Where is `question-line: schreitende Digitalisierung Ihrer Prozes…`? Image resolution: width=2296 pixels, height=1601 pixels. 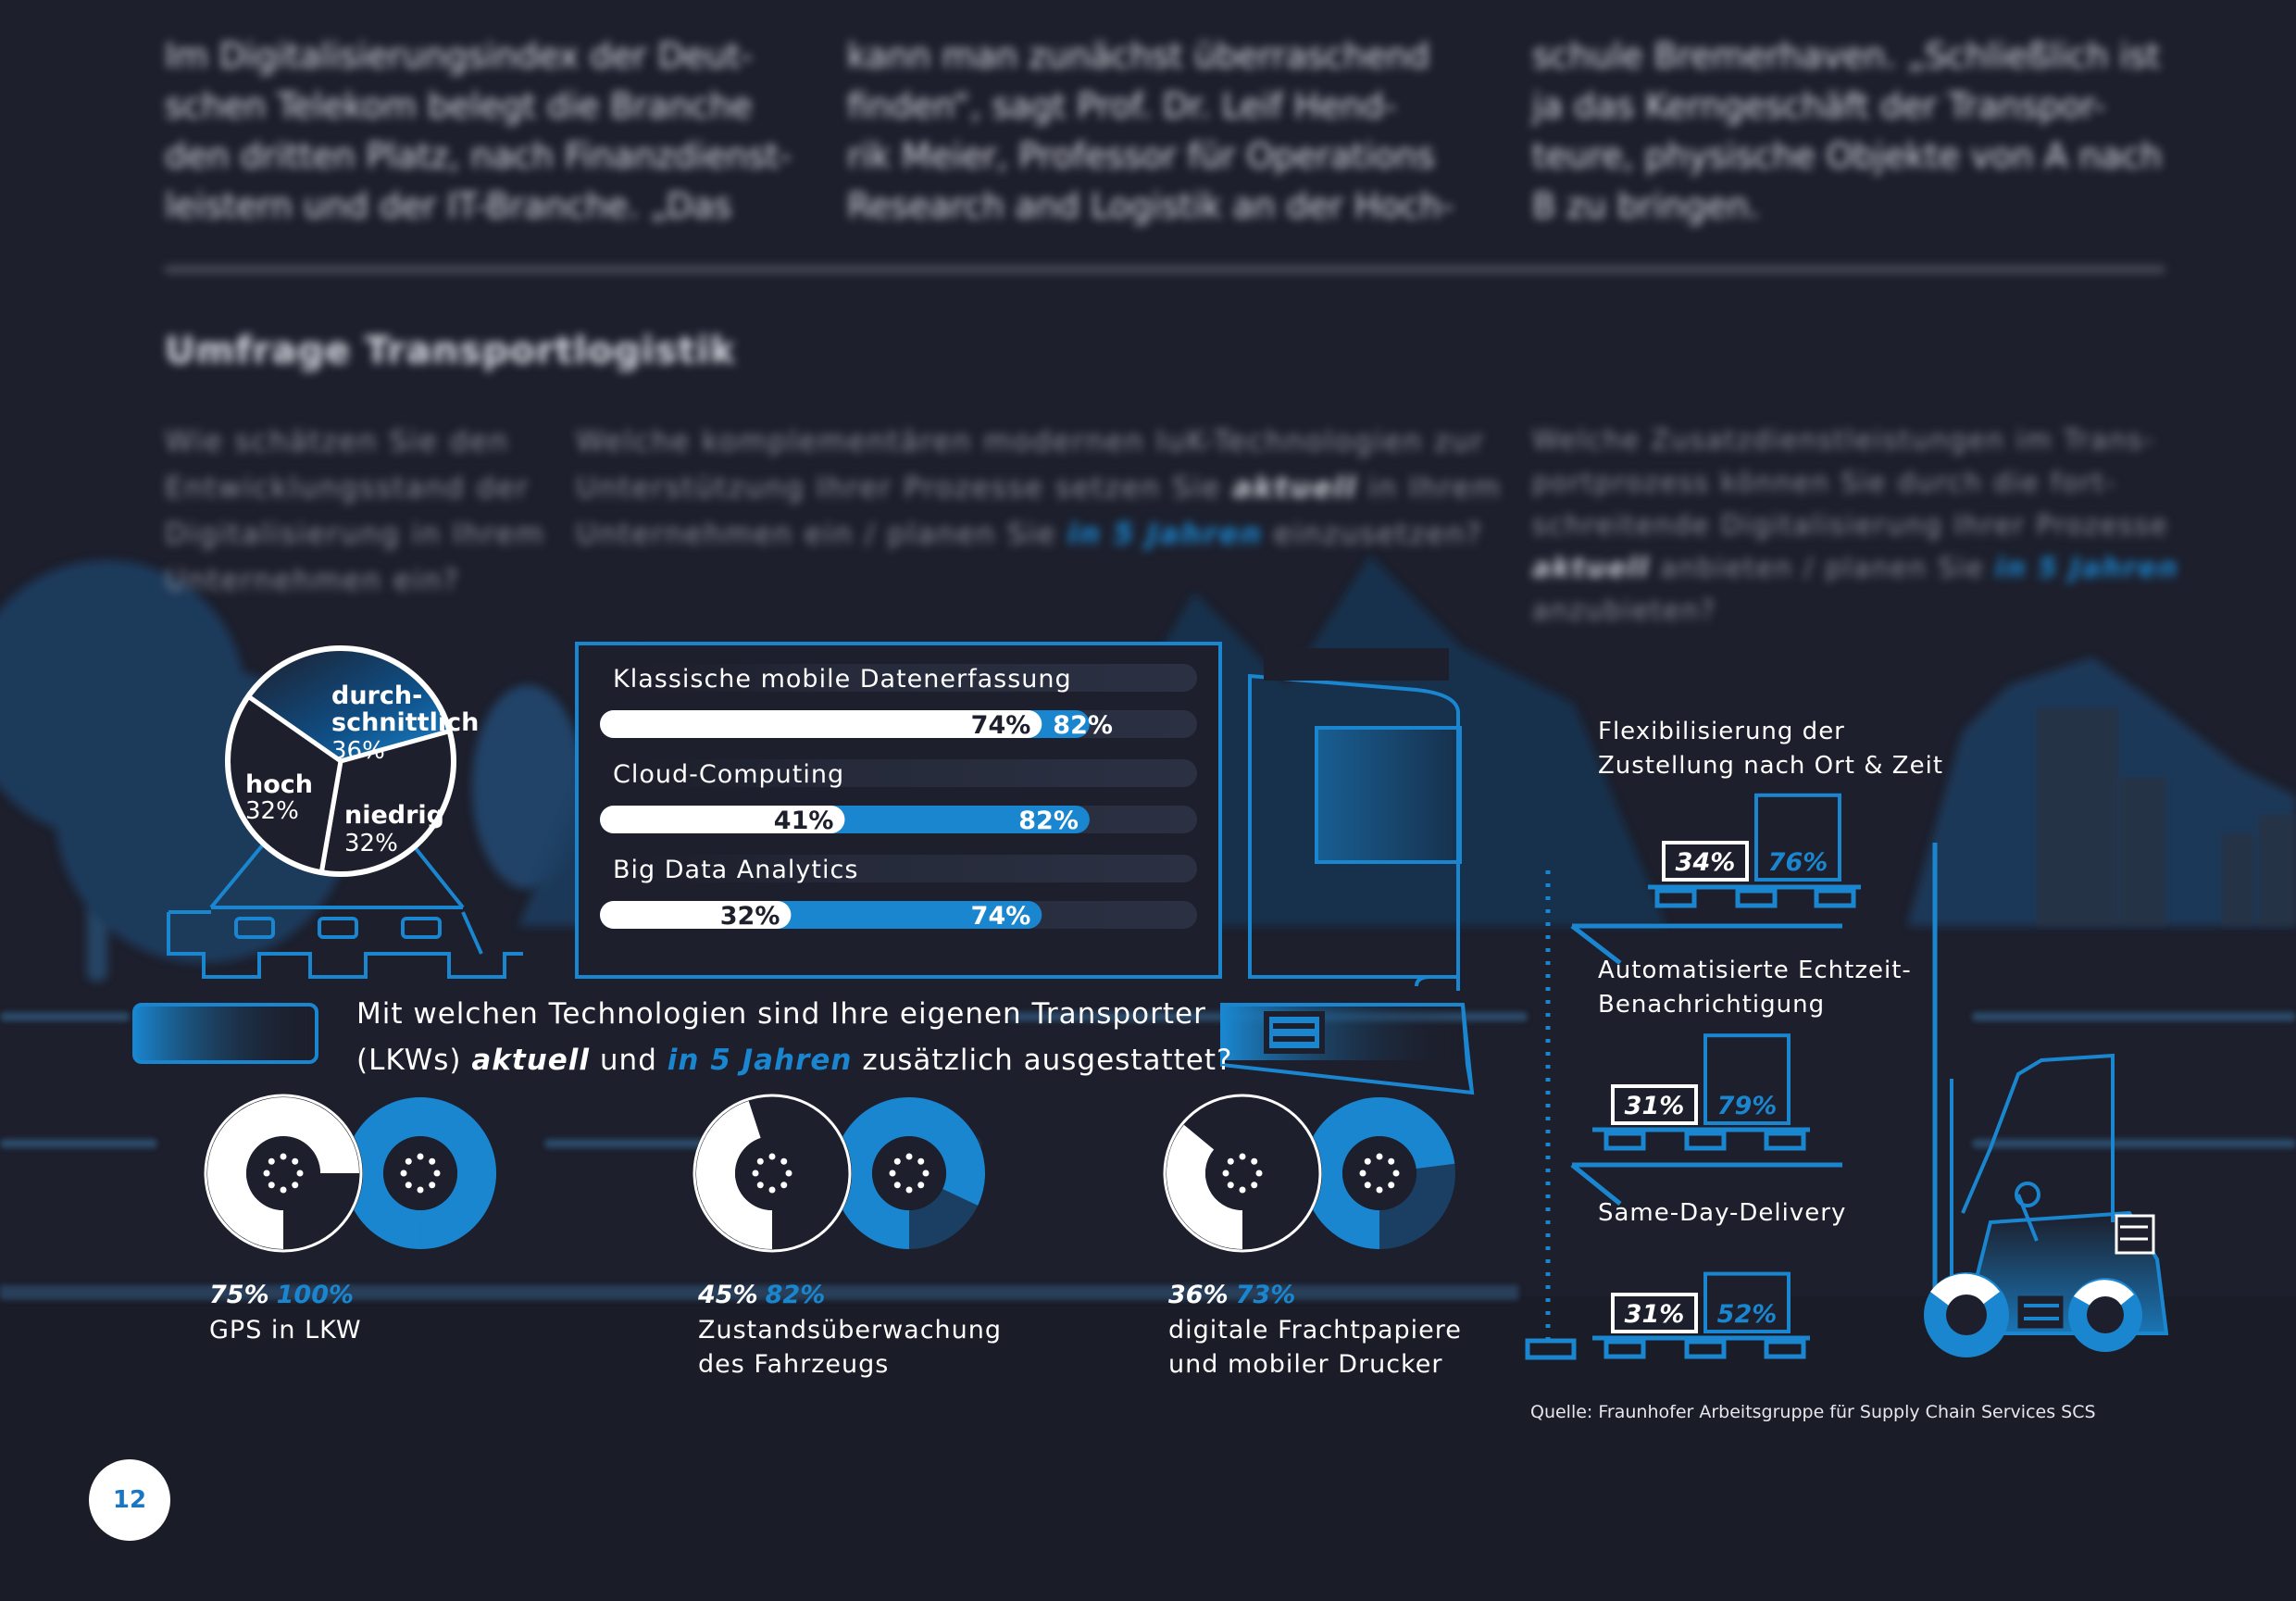
question-line: schreitende Digitalisierung Ihrer Prozes… is located at coordinates (1850, 525).